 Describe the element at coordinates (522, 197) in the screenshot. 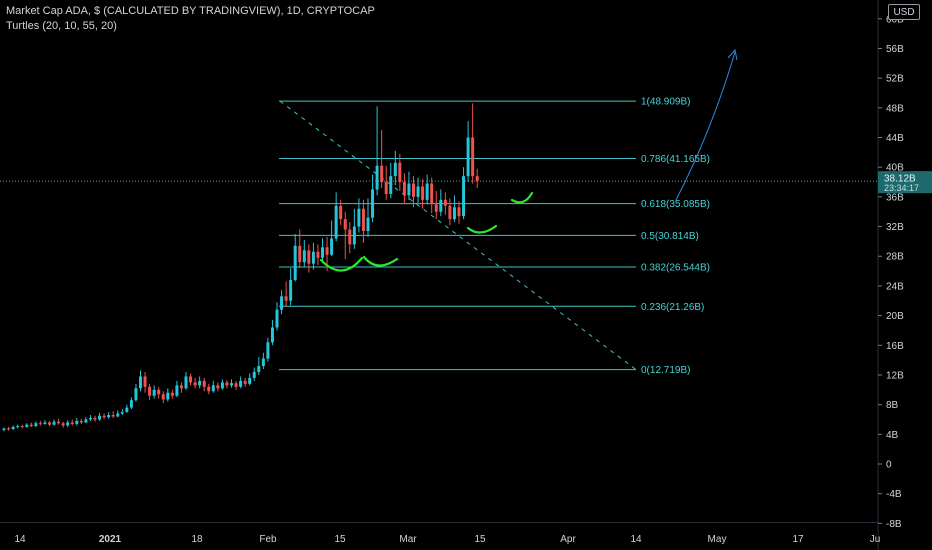

I see `green-arc` at that location.